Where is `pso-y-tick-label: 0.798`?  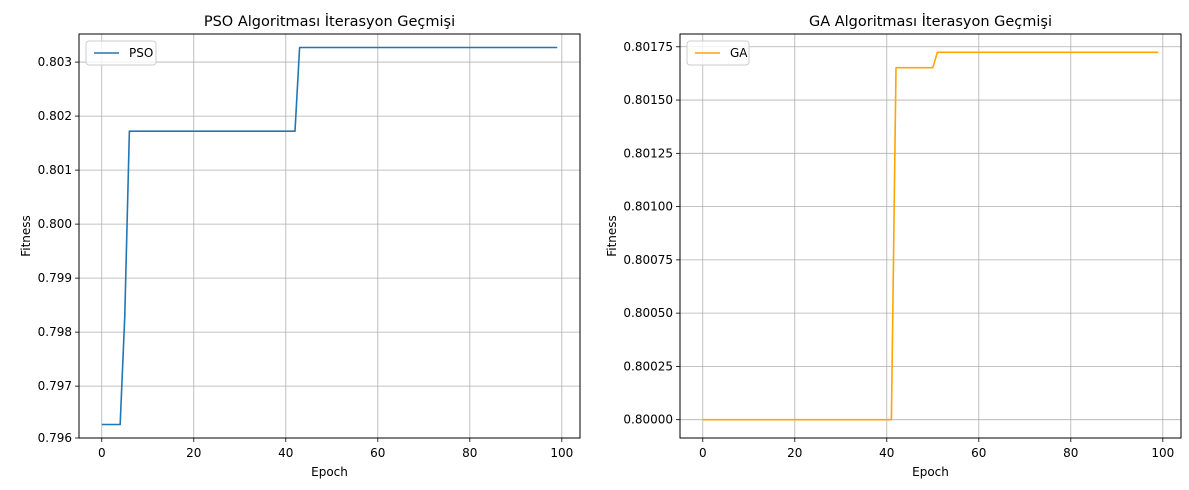
pso-y-tick-label: 0.798 is located at coordinates (55, 332).